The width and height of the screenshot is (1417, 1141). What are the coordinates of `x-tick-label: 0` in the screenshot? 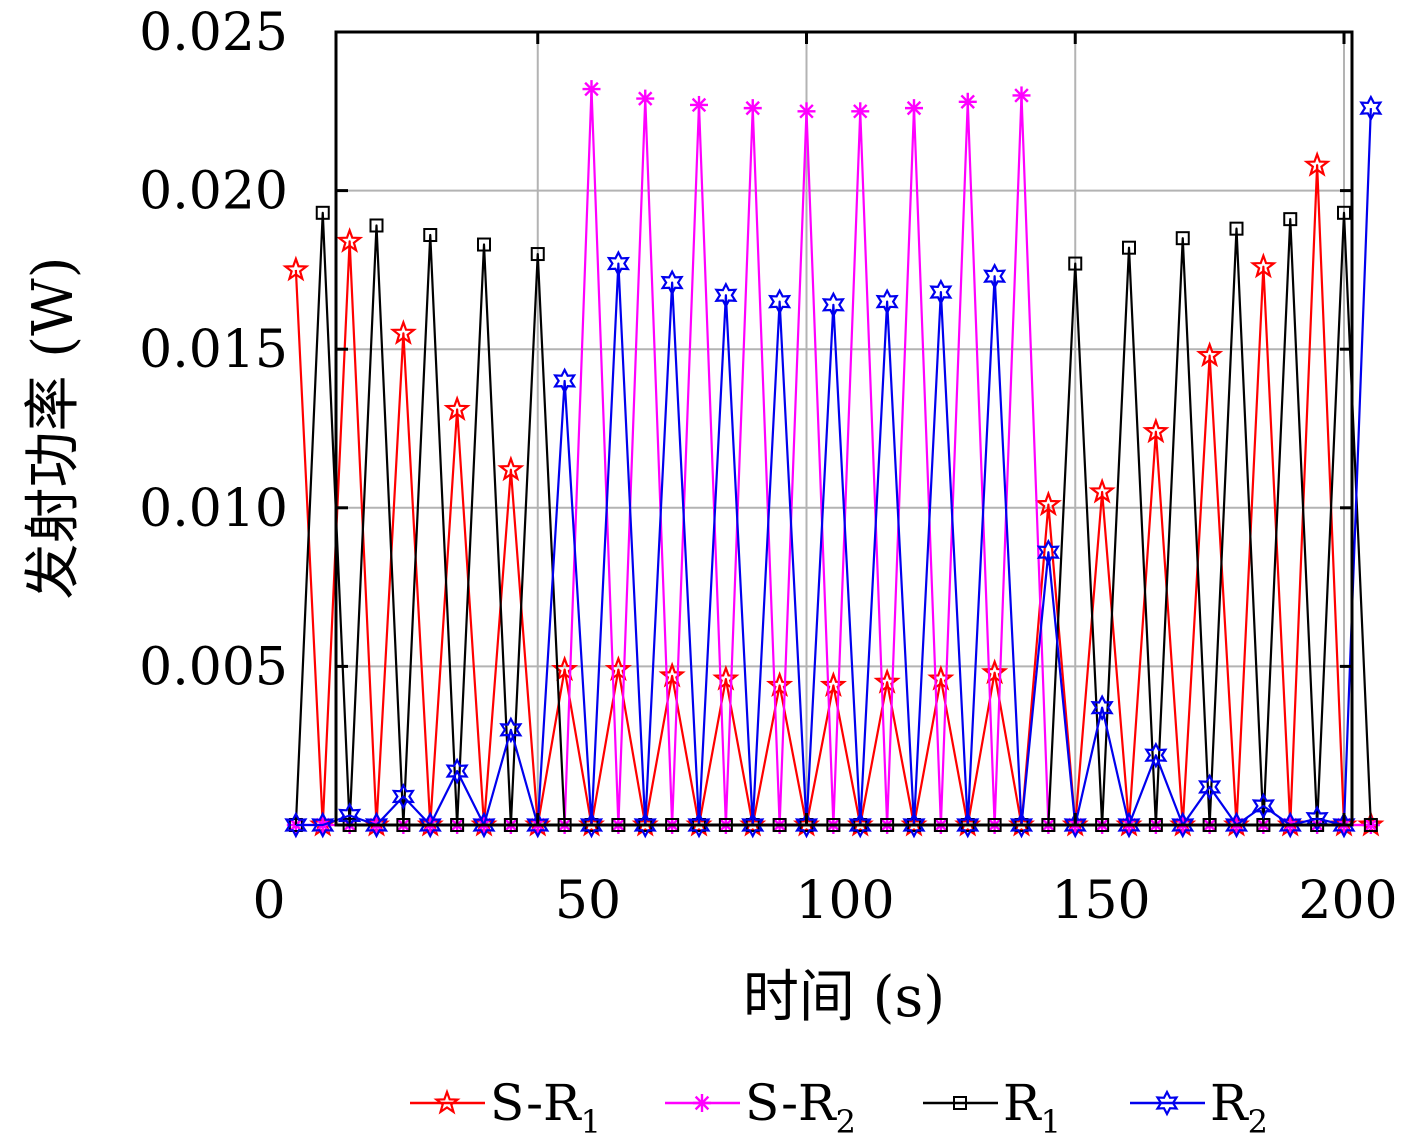 It's located at (268, 901).